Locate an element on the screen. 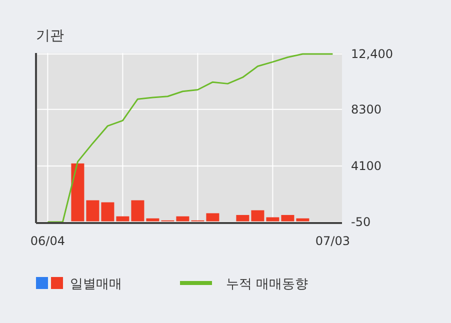 The width and height of the screenshot is (451, 323). y-tick-label: 4100 is located at coordinates (366, 166).